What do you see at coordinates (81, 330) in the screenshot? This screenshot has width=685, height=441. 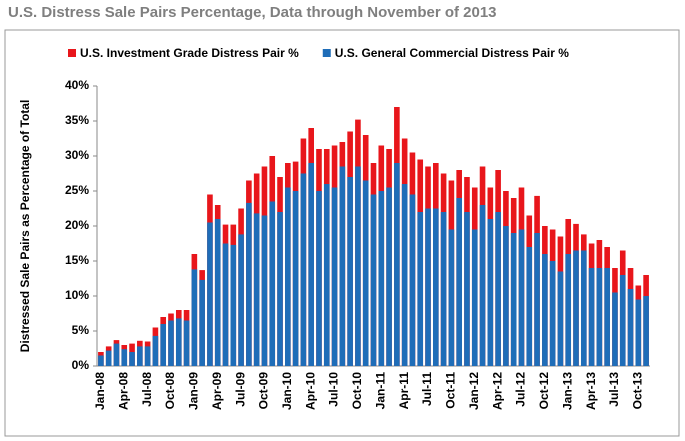 I see `y-tick-label: 5%` at bounding box center [81, 330].